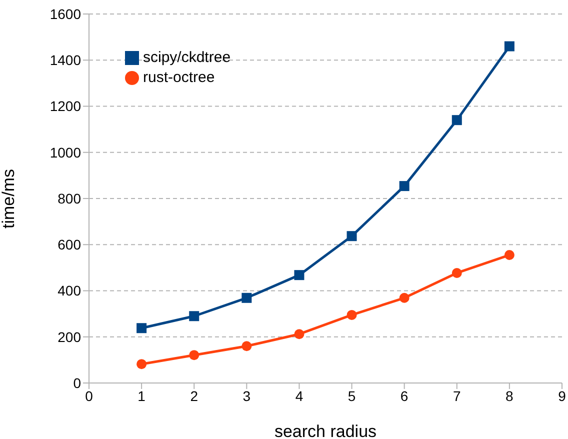 The image size is (568, 439). What do you see at coordinates (9, 198) in the screenshot?
I see `y-axis-title: time/ms` at bounding box center [9, 198].